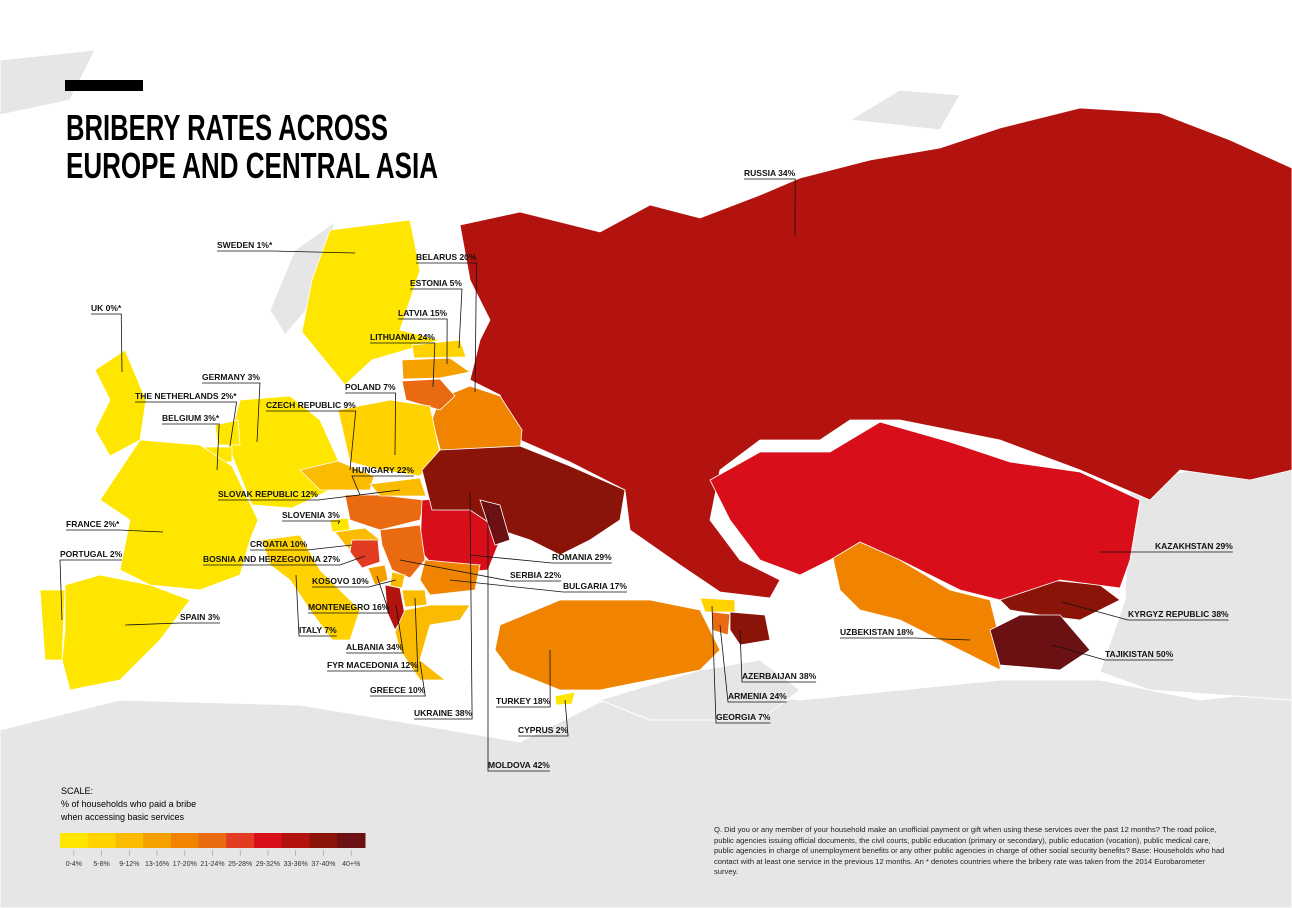 This screenshot has height=908, width=1292. What do you see at coordinates (157, 864) in the screenshot?
I see `legend-label: 13-16%` at bounding box center [157, 864].